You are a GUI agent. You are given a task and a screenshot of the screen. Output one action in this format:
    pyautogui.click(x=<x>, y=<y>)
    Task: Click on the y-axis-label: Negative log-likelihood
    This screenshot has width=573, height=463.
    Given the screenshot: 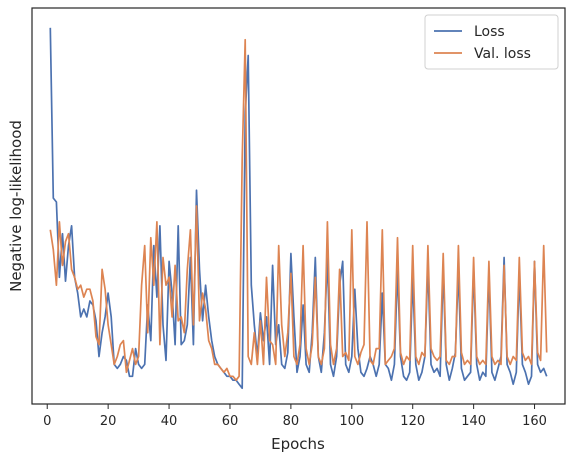 What is the action you would take?
    pyautogui.click(x=16, y=206)
    